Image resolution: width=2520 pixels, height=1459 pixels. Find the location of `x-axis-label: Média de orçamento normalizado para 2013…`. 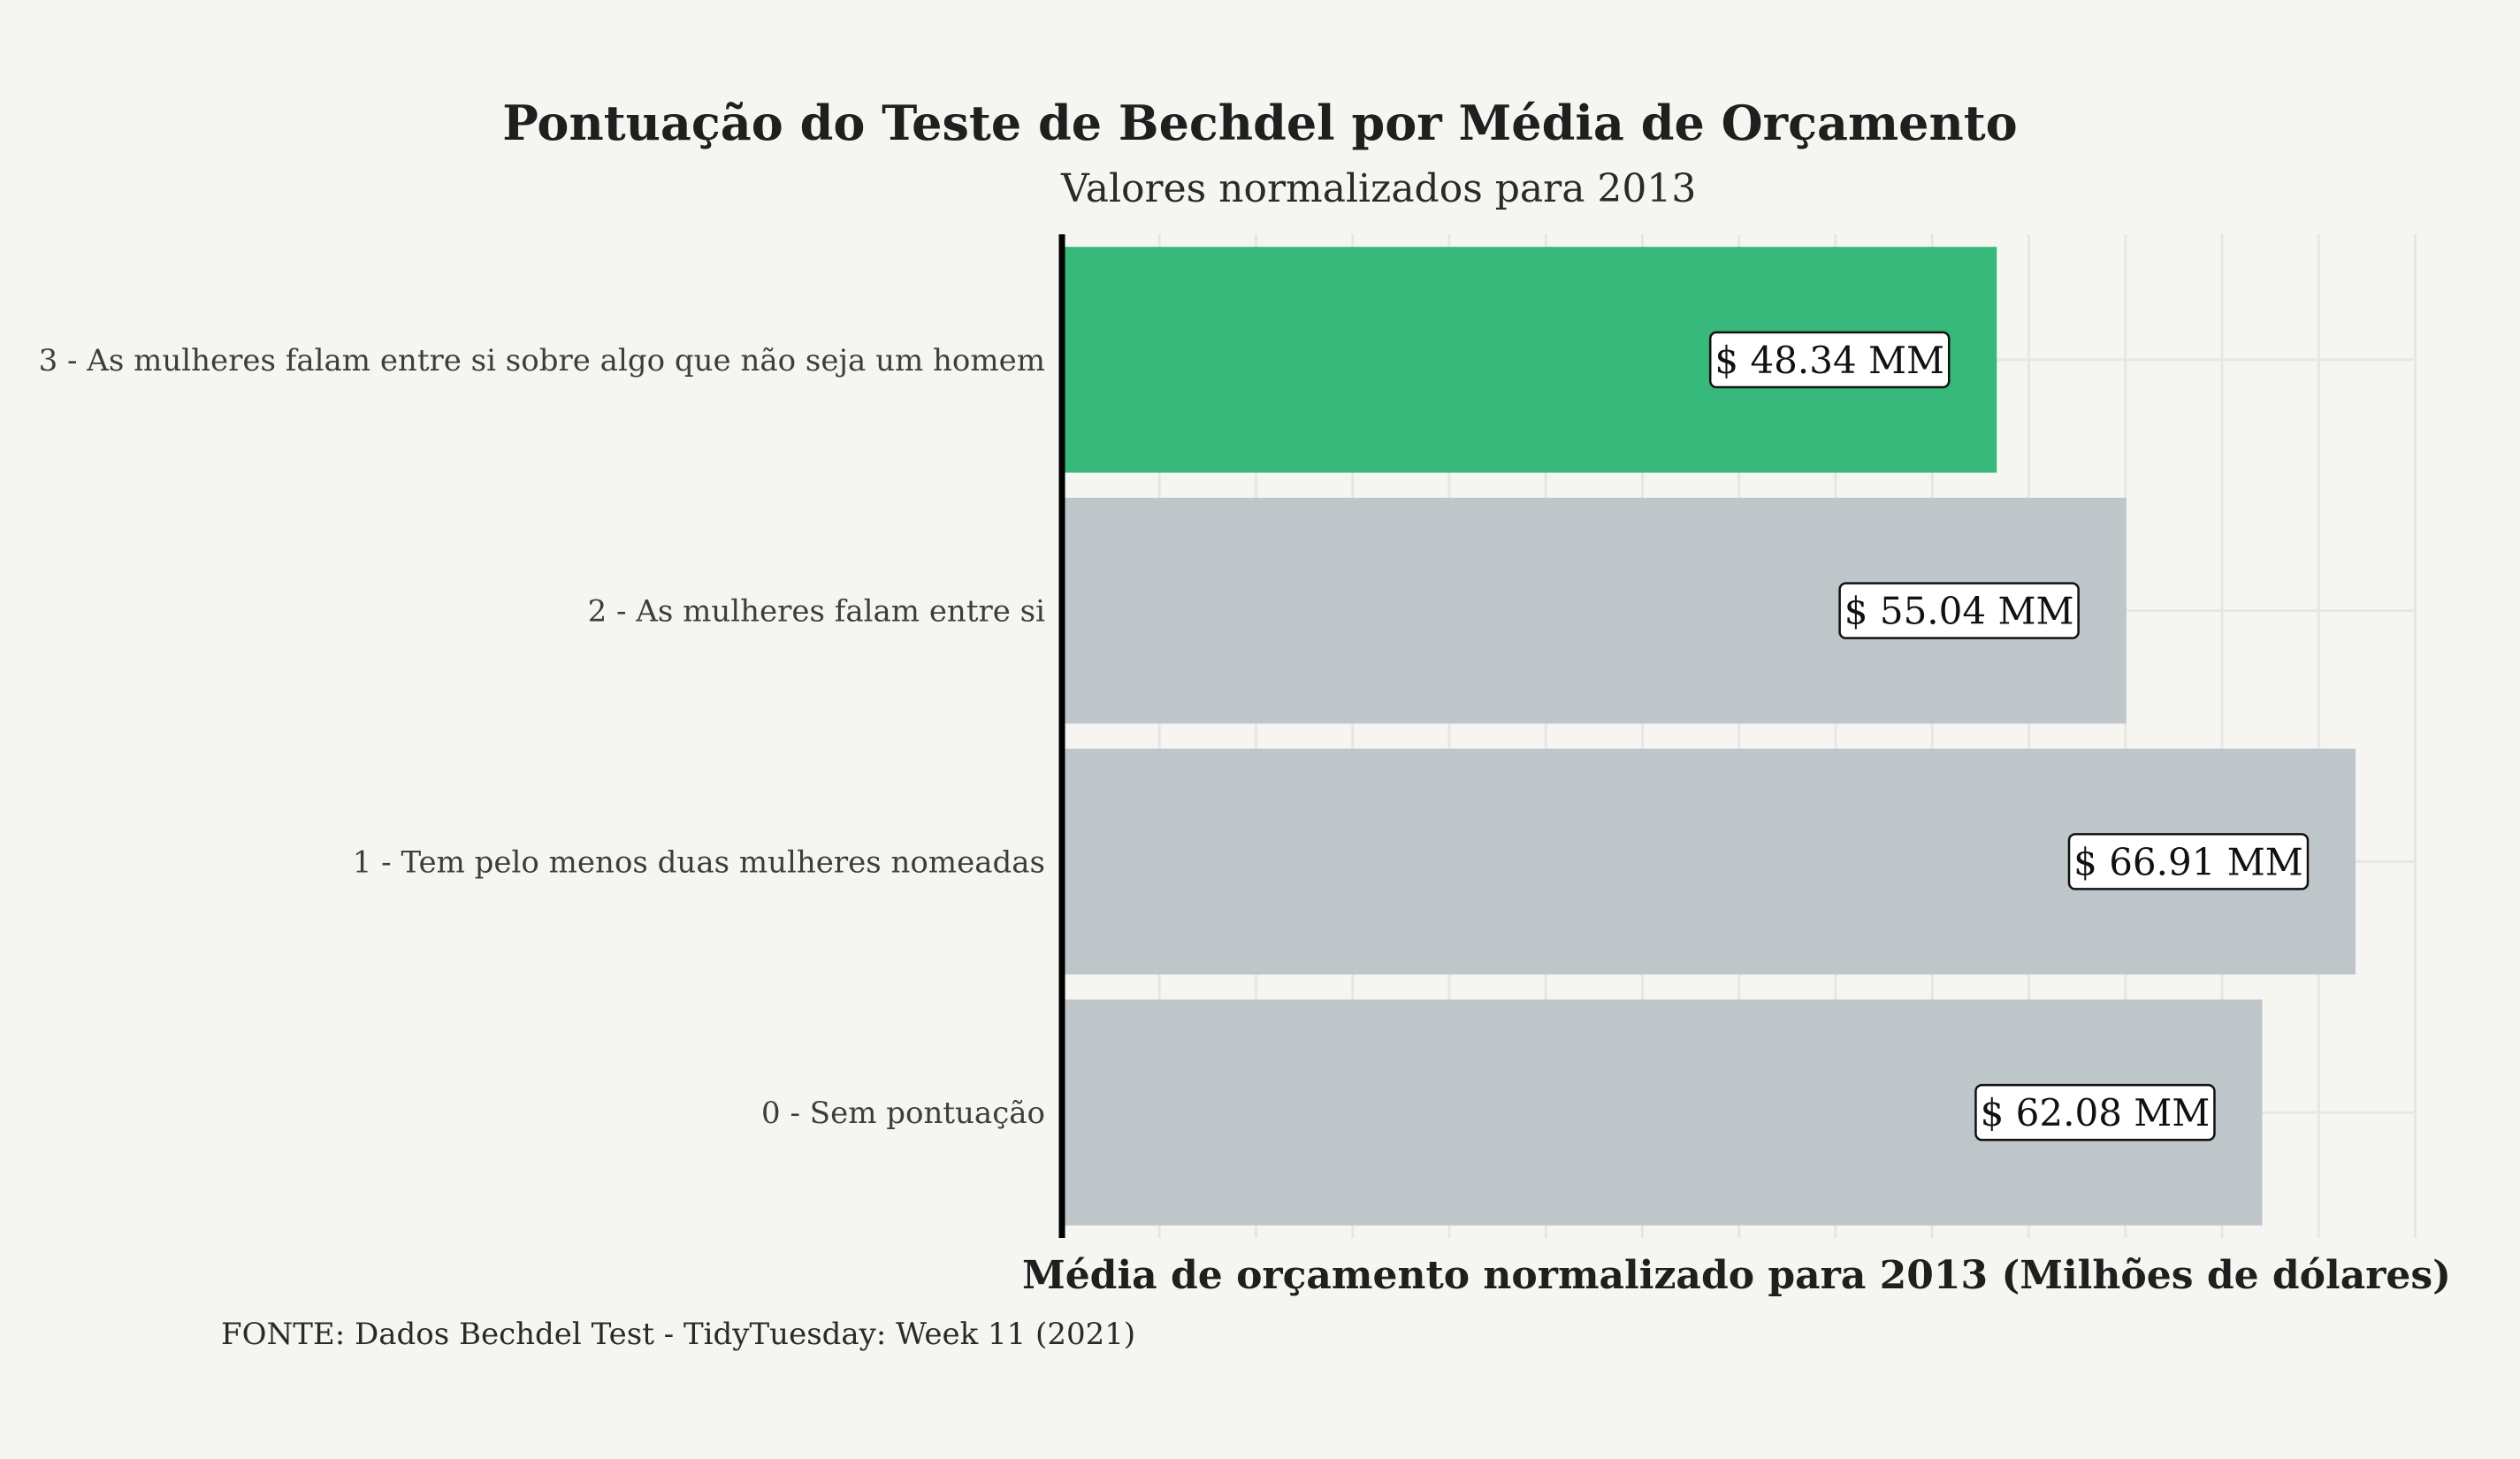

x-axis-label: Média de orçamento normalizado para 2013… is located at coordinates (1736, 1276).